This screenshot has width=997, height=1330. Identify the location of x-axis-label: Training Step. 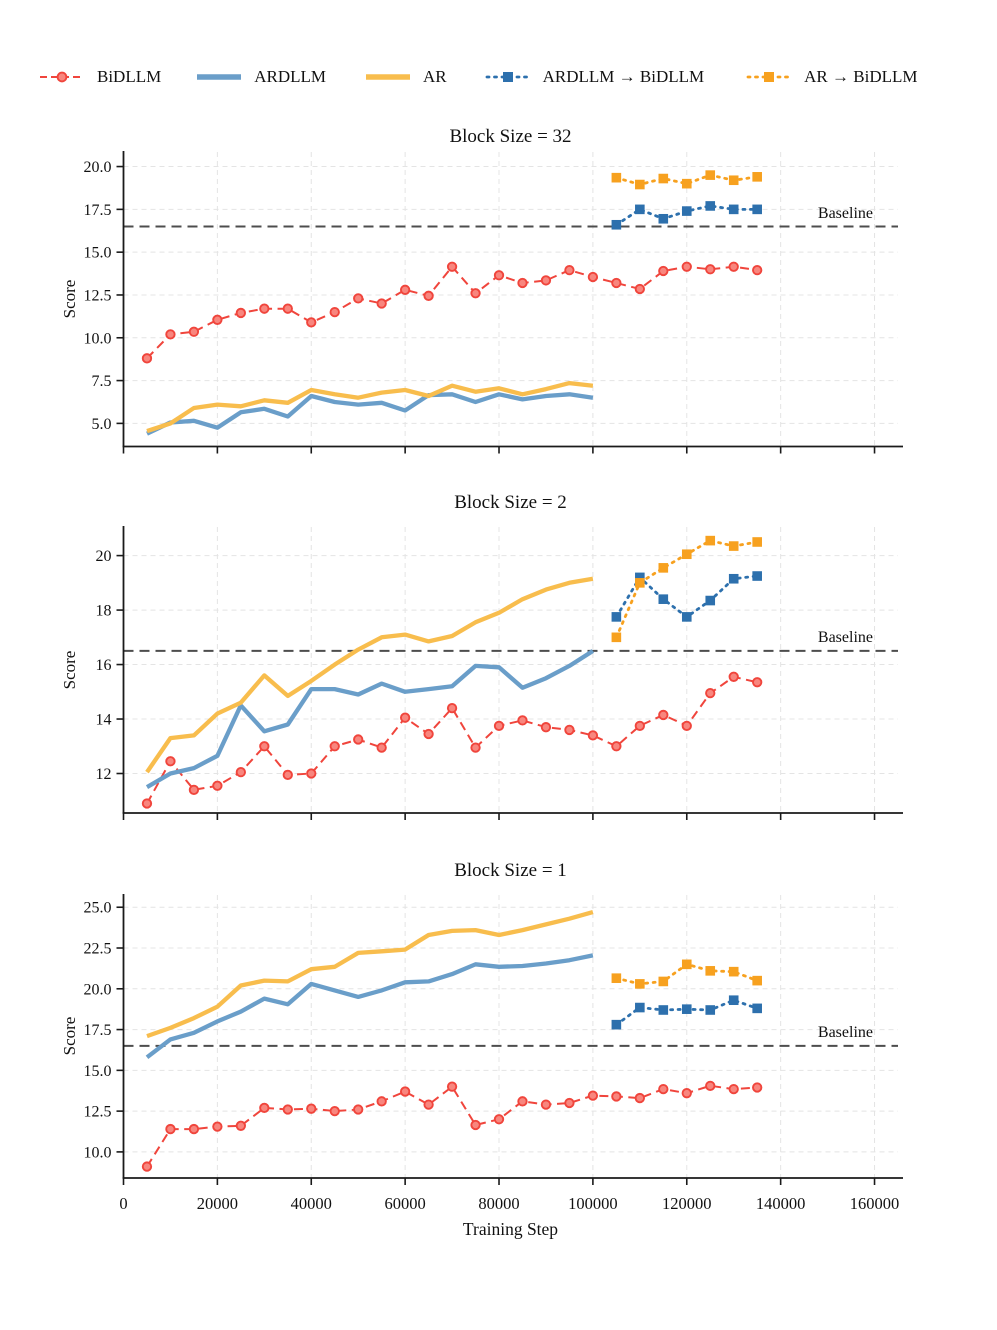
(510, 1229).